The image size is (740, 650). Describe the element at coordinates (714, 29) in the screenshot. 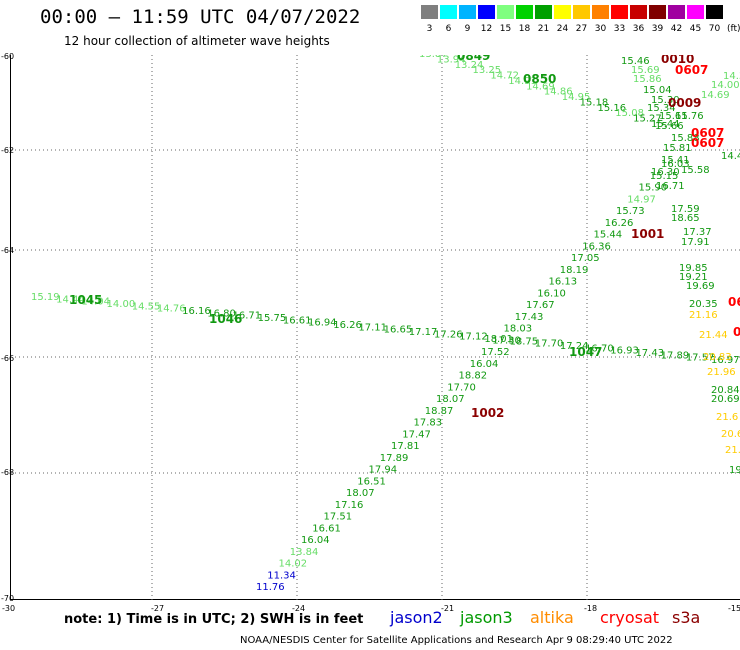

I see `scale-label: 70` at that location.